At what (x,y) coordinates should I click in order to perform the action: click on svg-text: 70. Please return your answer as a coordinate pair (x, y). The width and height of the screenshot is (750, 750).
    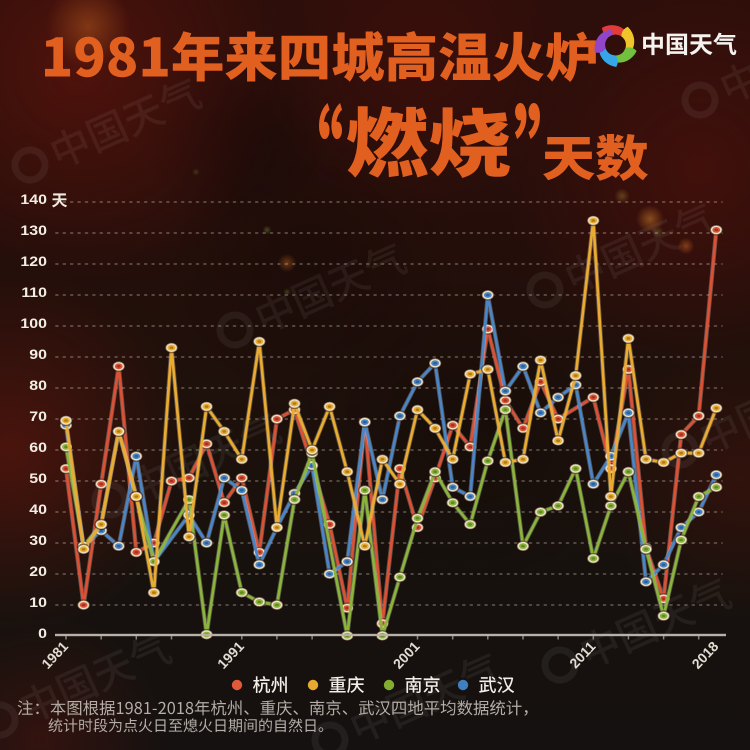
    Looking at the image, I should click on (38, 417).